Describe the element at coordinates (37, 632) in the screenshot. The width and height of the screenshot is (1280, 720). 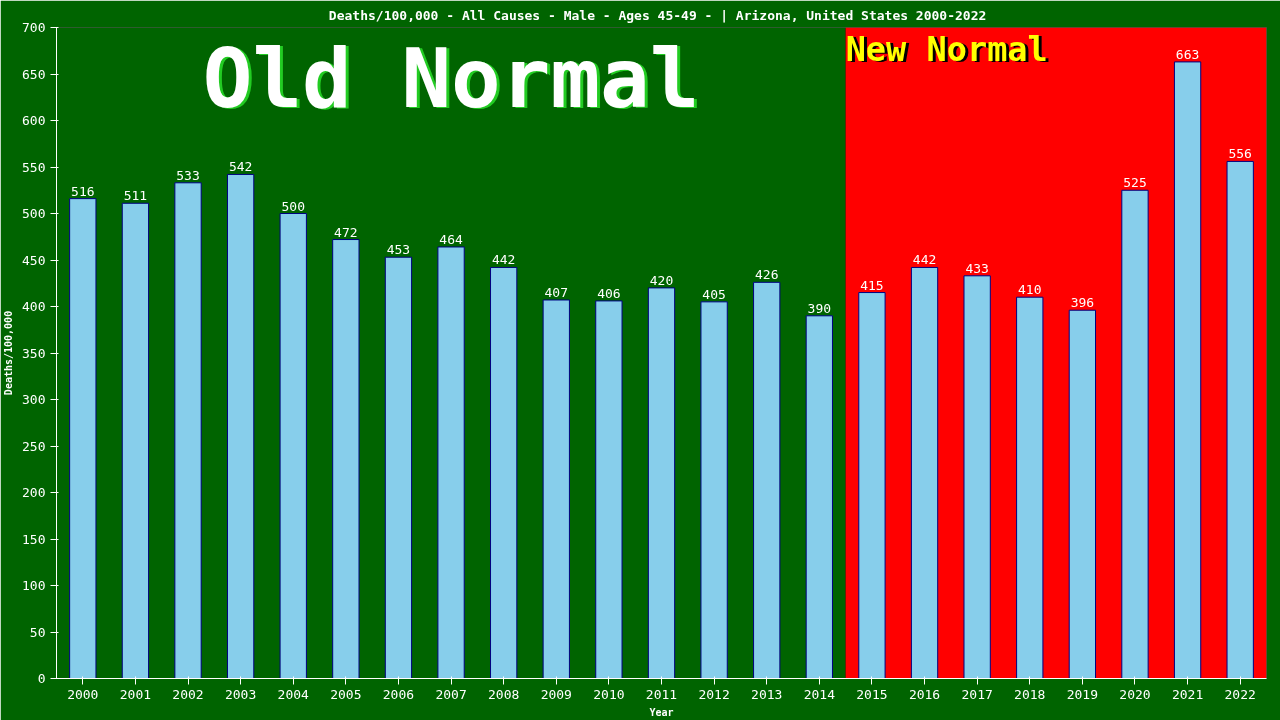
I see `y-tick-label: 50` at that location.